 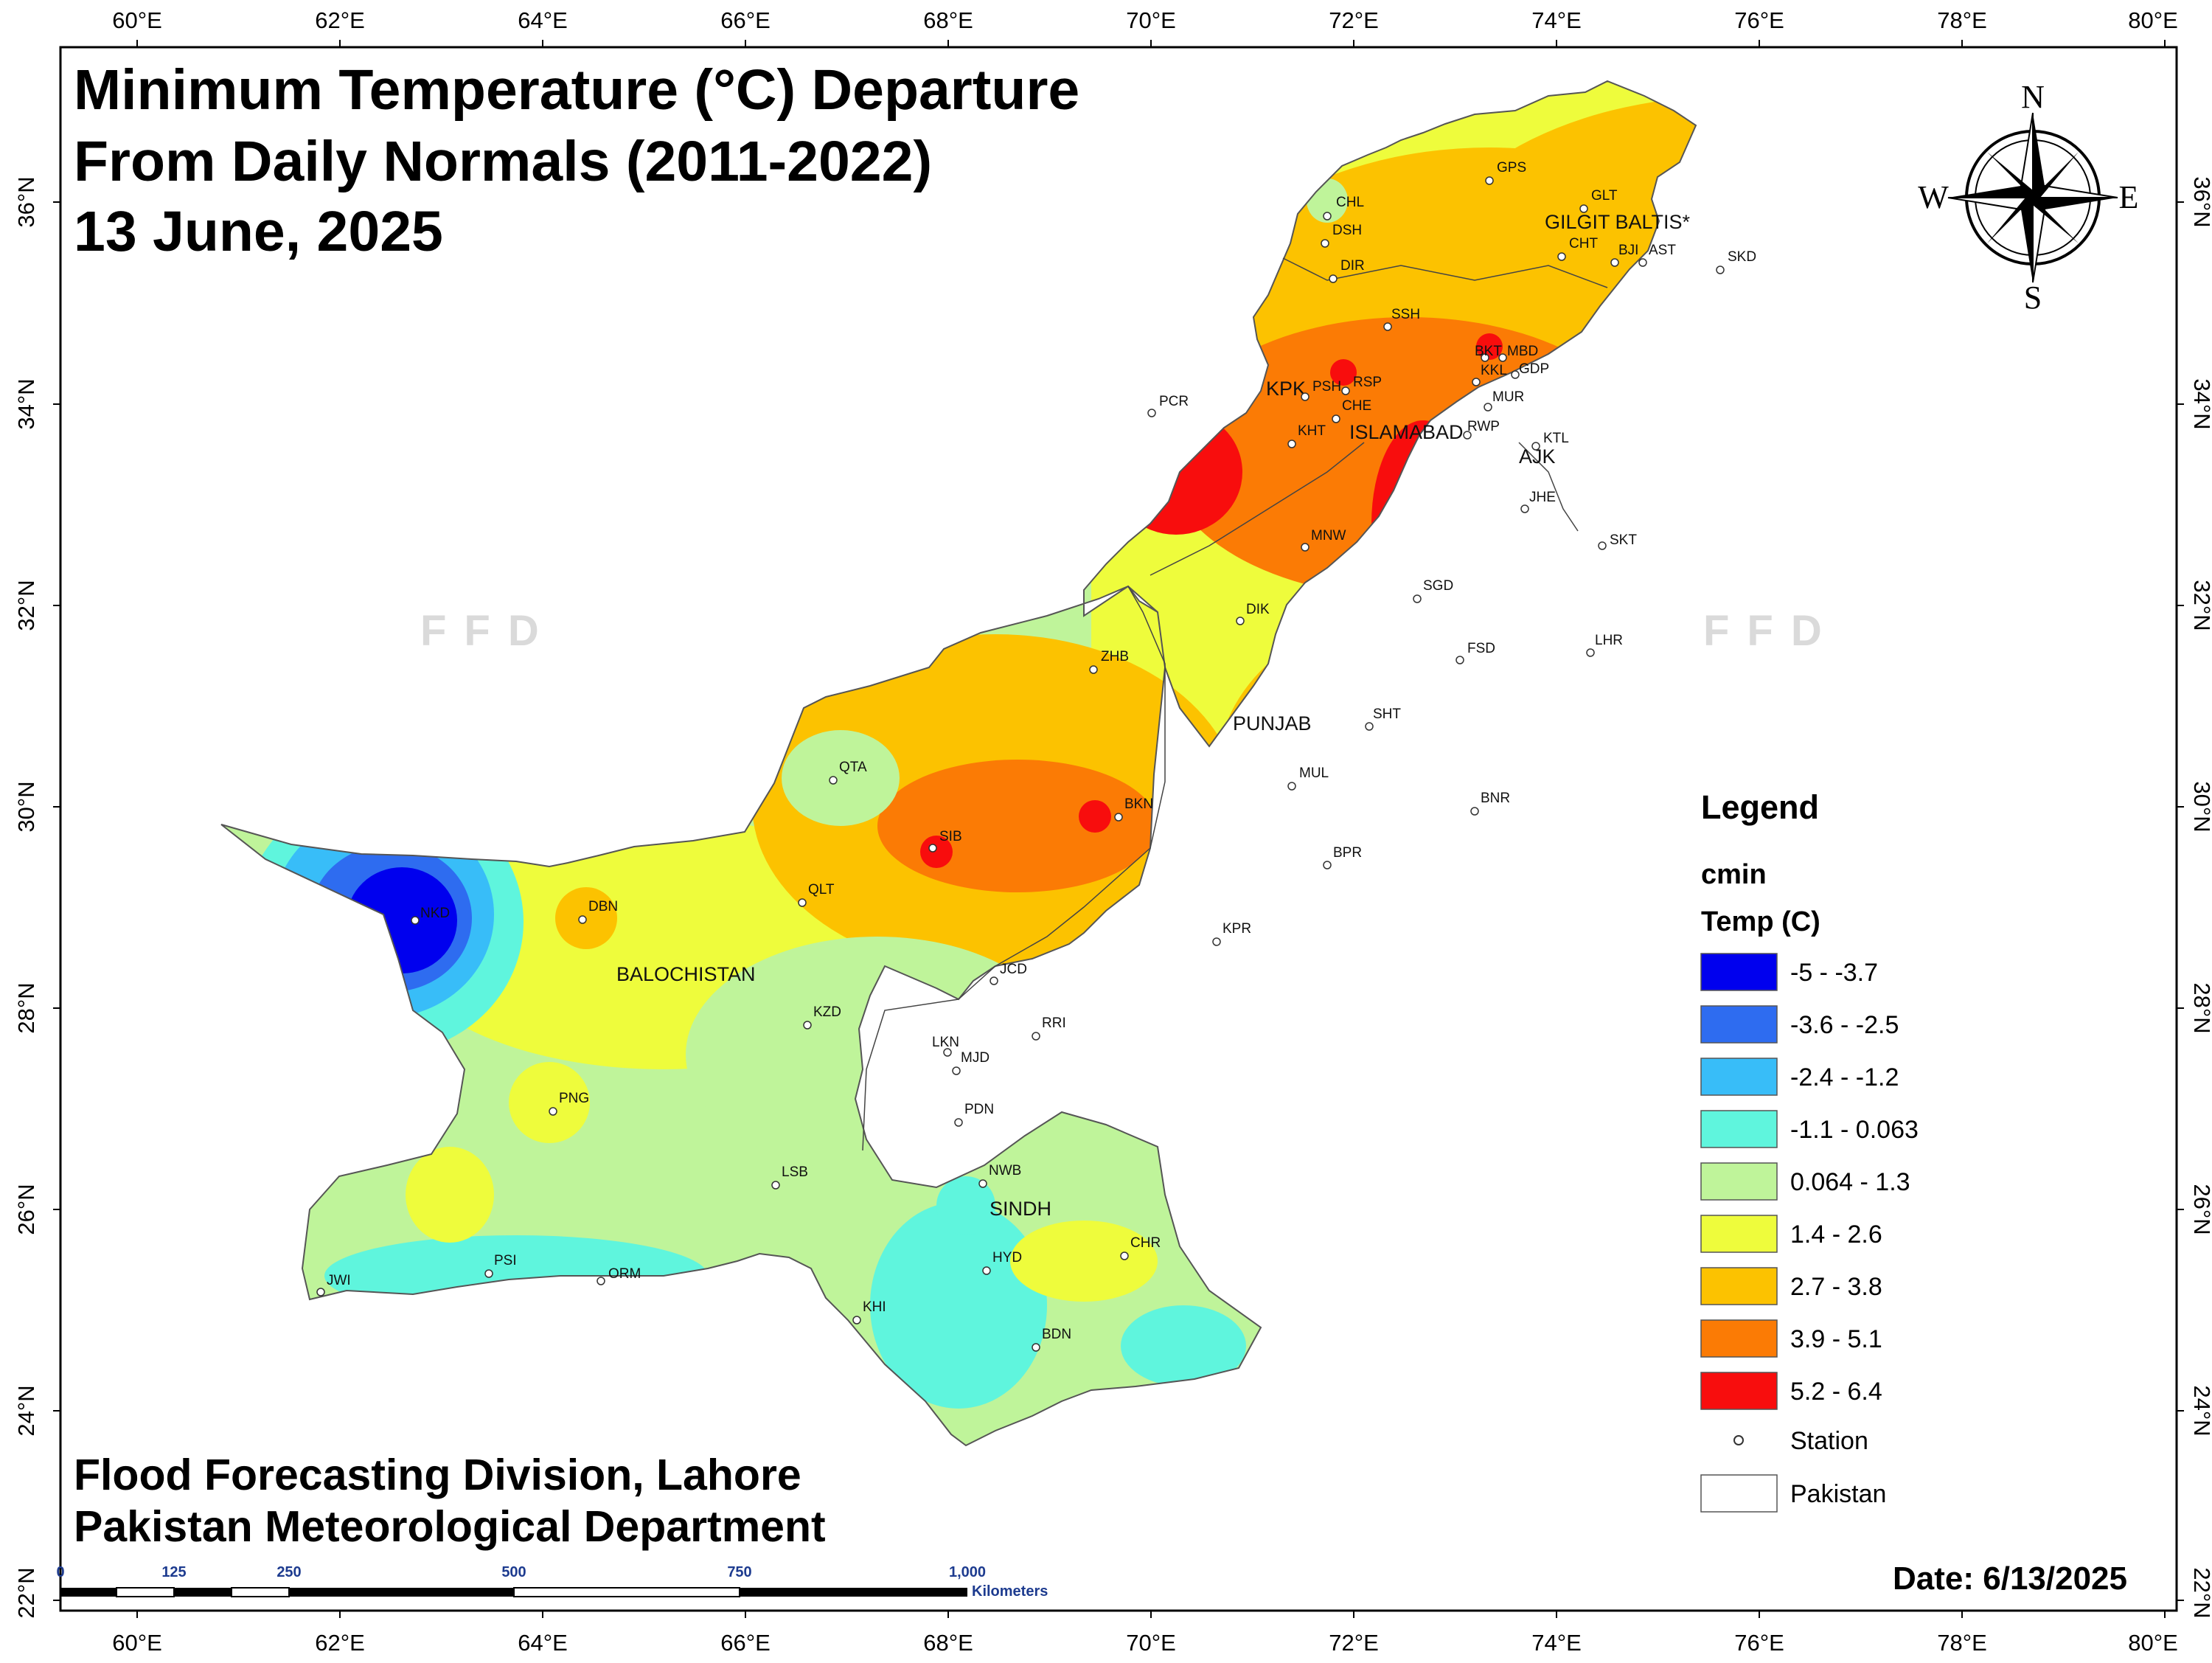 I want to click on station-marker: SSH, so click(x=1401, y=319).